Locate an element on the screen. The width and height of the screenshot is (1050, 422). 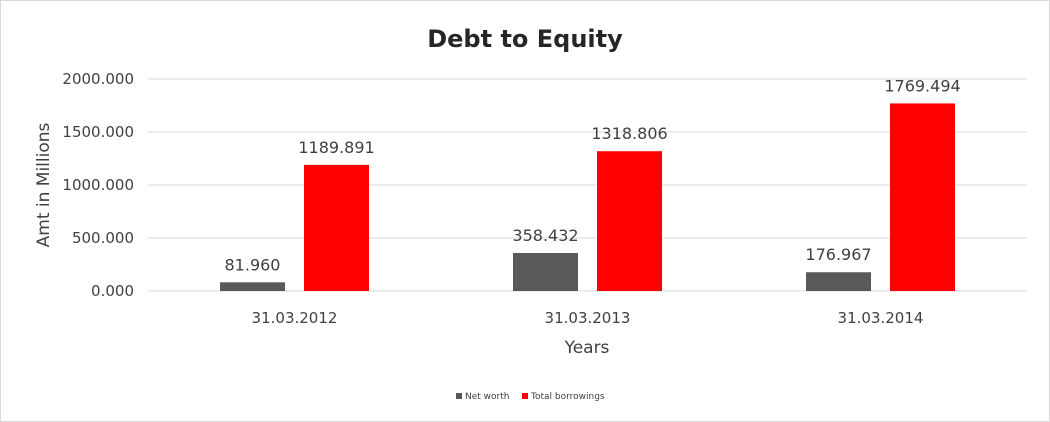
chart-title: Debt to Equity is located at coordinates (525, 39).